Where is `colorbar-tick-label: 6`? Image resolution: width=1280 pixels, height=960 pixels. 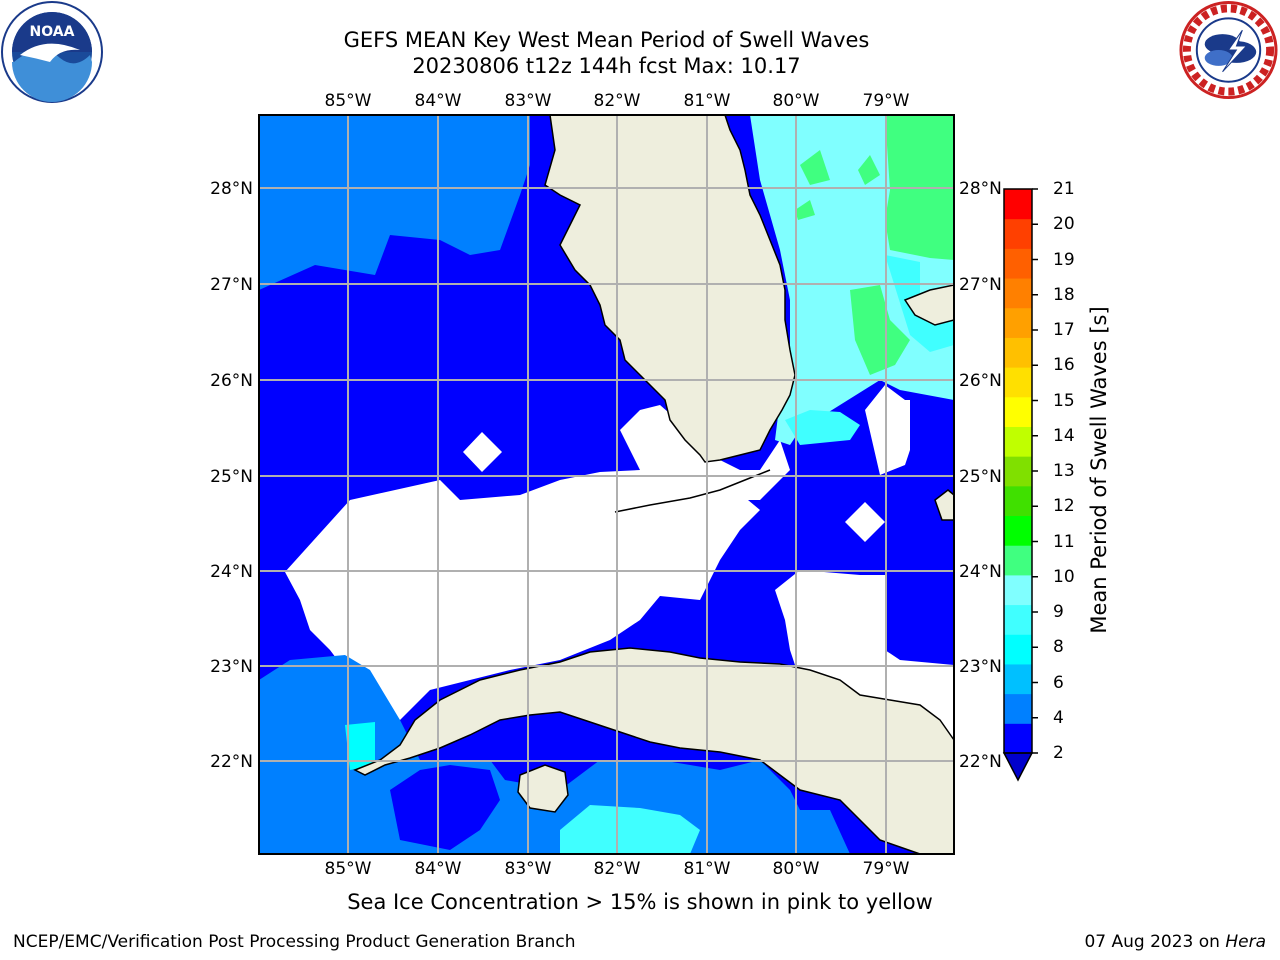
colorbar-tick-label: 6 is located at coordinates (1058, 682).